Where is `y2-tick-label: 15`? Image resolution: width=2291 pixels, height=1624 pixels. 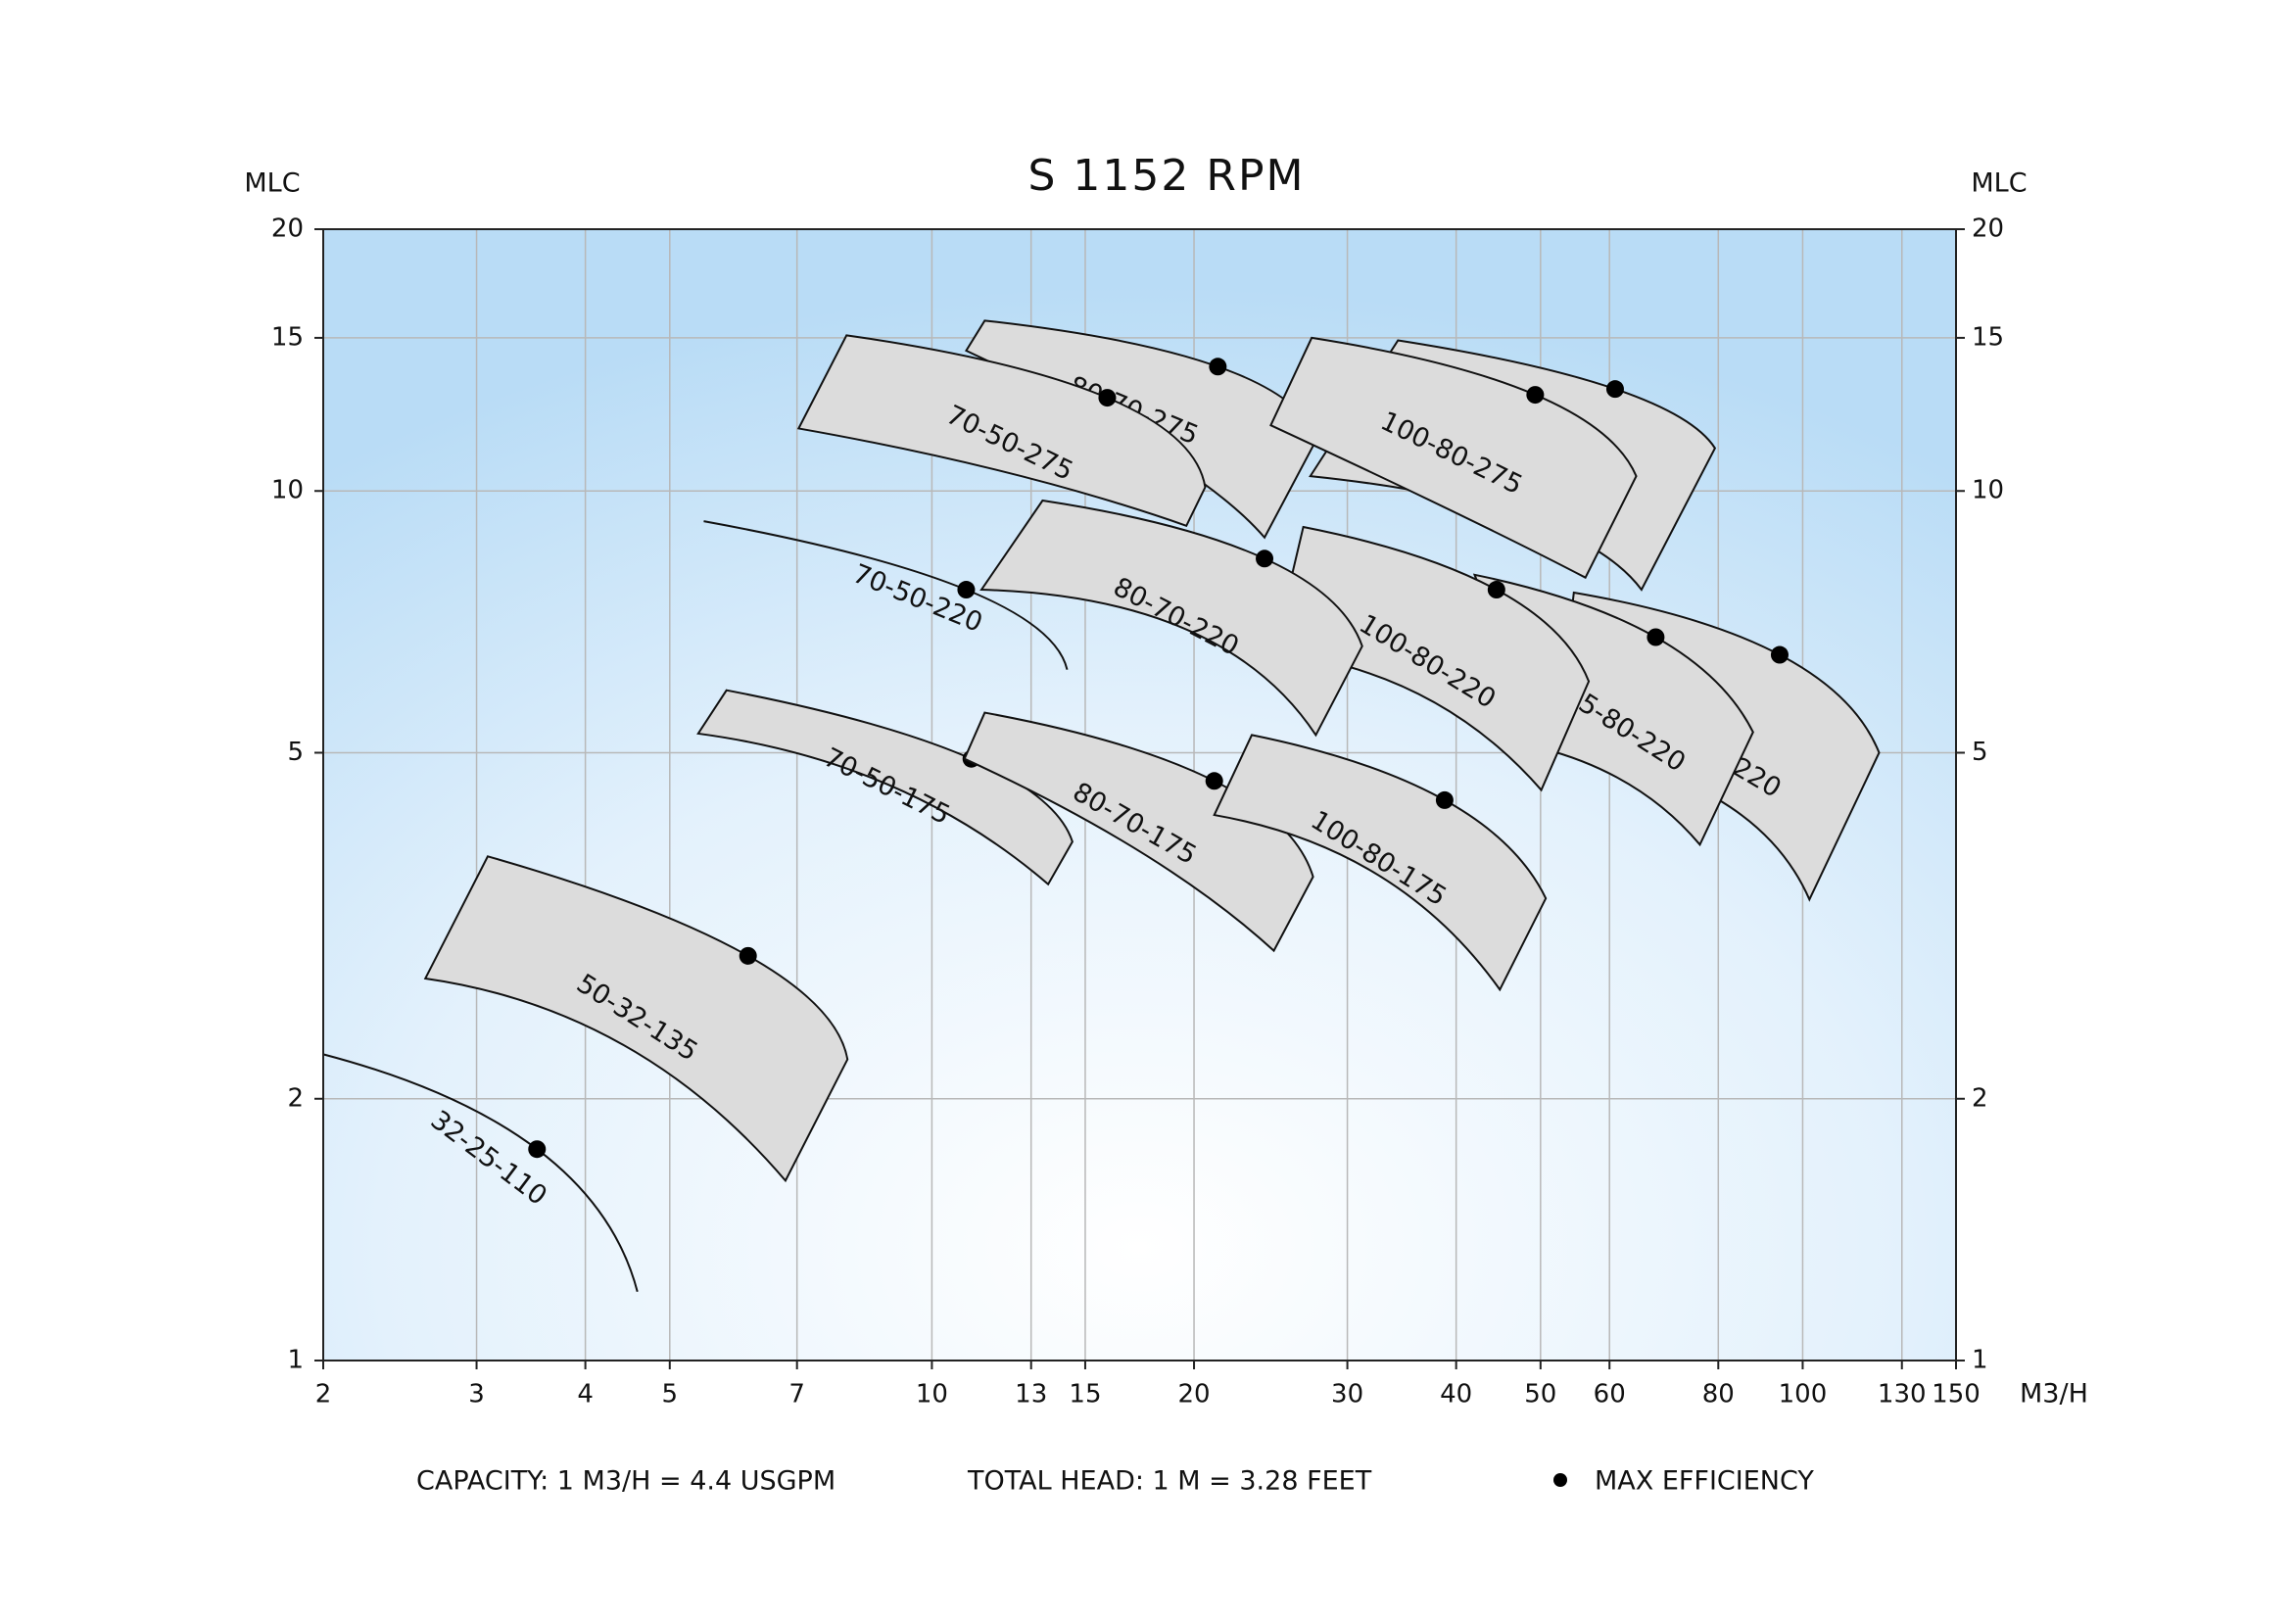
y2-tick-label: 15 is located at coordinates (1988, 337).